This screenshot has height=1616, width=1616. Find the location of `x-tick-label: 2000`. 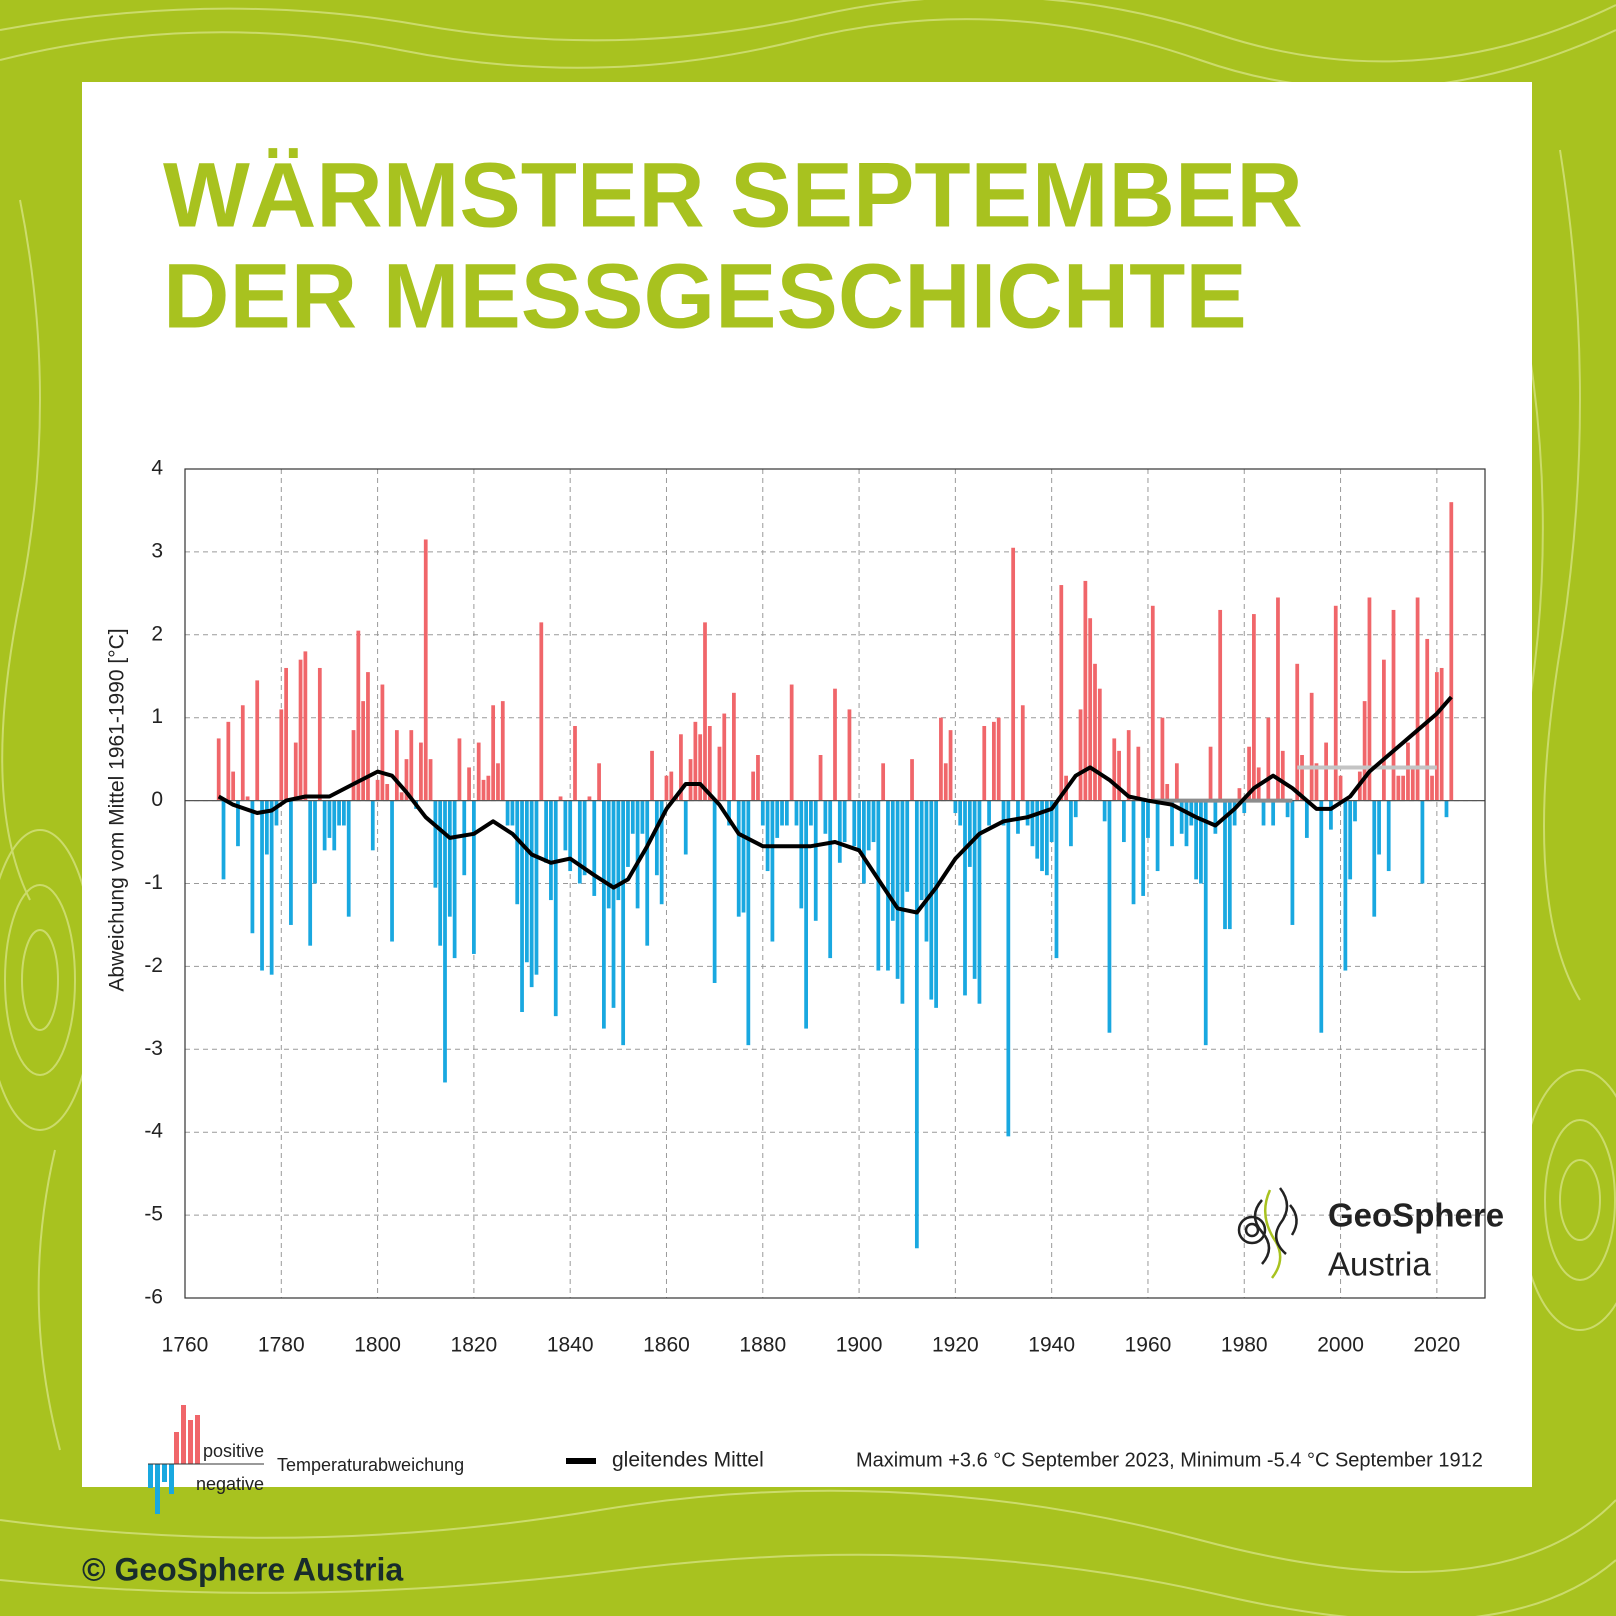

x-tick-label: 2000 is located at coordinates (1340, 1345).